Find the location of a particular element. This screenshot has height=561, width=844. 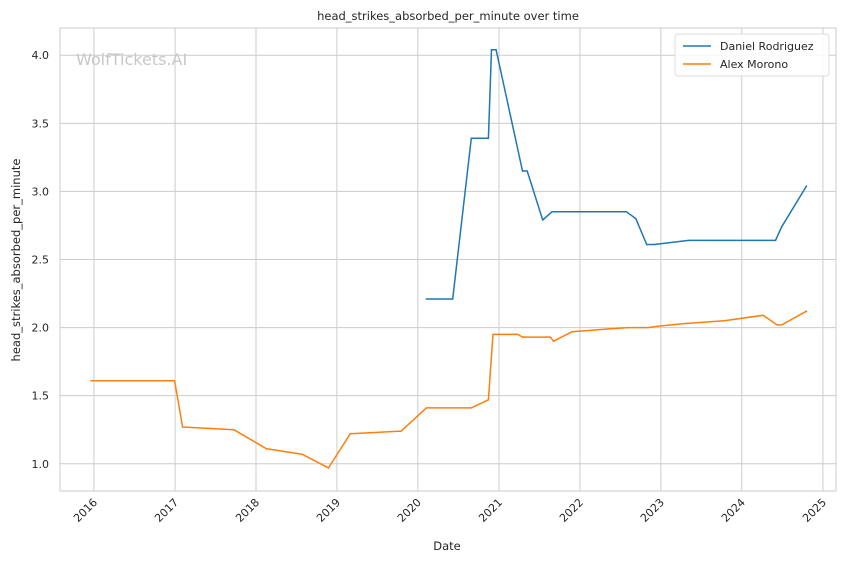

y-axis: 1.0 1.5 2.0 2.5 3.0 3.5 4.0 is located at coordinates (41, 260).